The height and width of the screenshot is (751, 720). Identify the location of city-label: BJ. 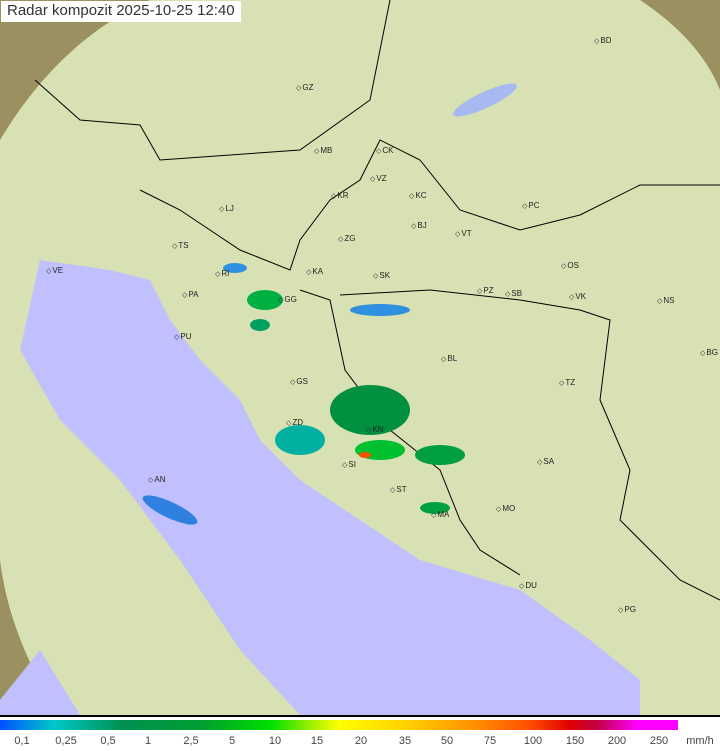
(418, 225).